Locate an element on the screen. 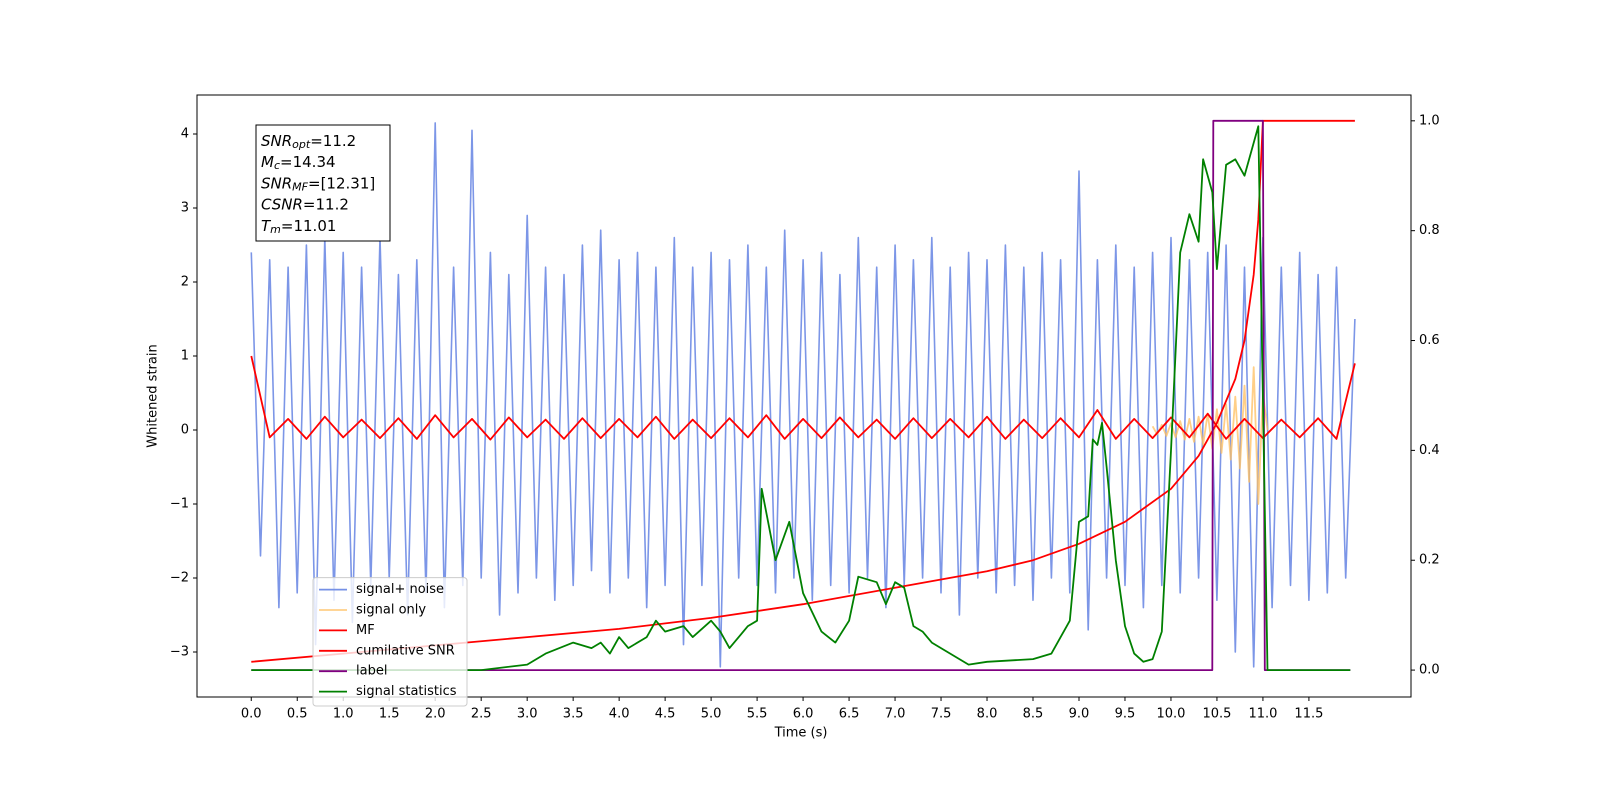  x-tick-label: 11.0 is located at coordinates (1262, 714).